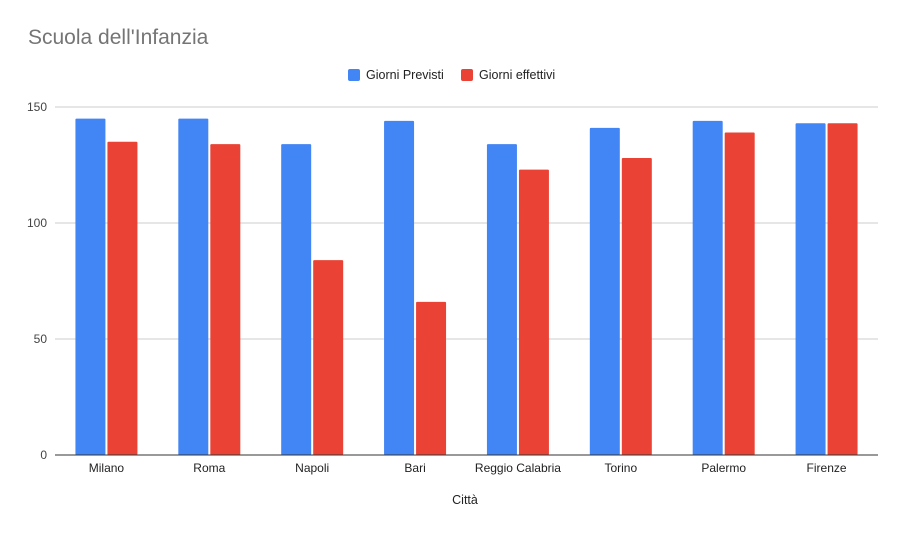 The height and width of the screenshot is (534, 904). What do you see at coordinates (37, 107) in the screenshot?
I see `y-tick-label: 150` at bounding box center [37, 107].